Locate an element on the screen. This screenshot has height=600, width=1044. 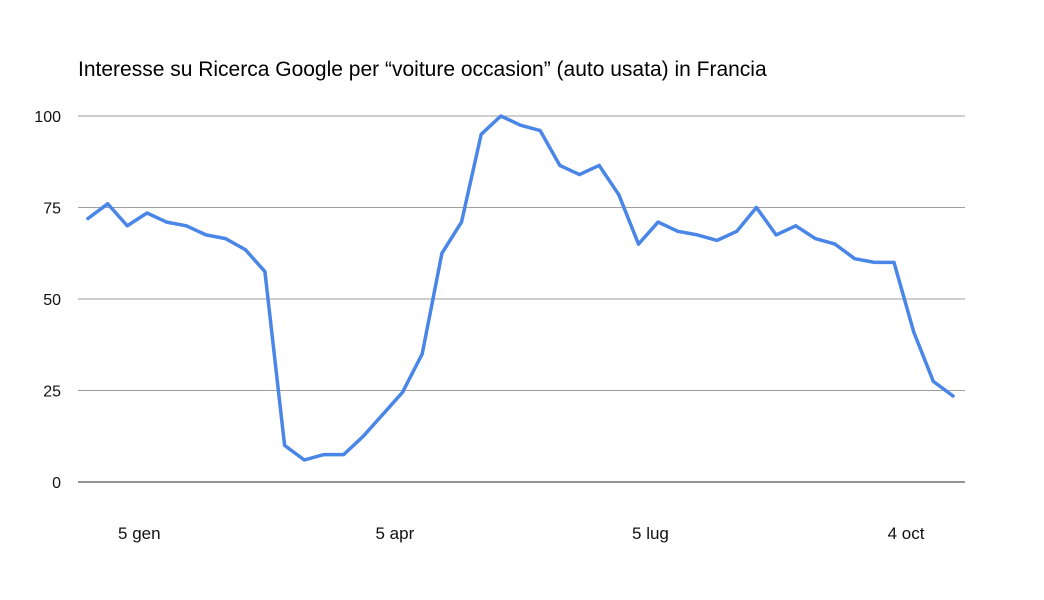
x-tick-label-5-gen: 5 gen is located at coordinates (139, 533).